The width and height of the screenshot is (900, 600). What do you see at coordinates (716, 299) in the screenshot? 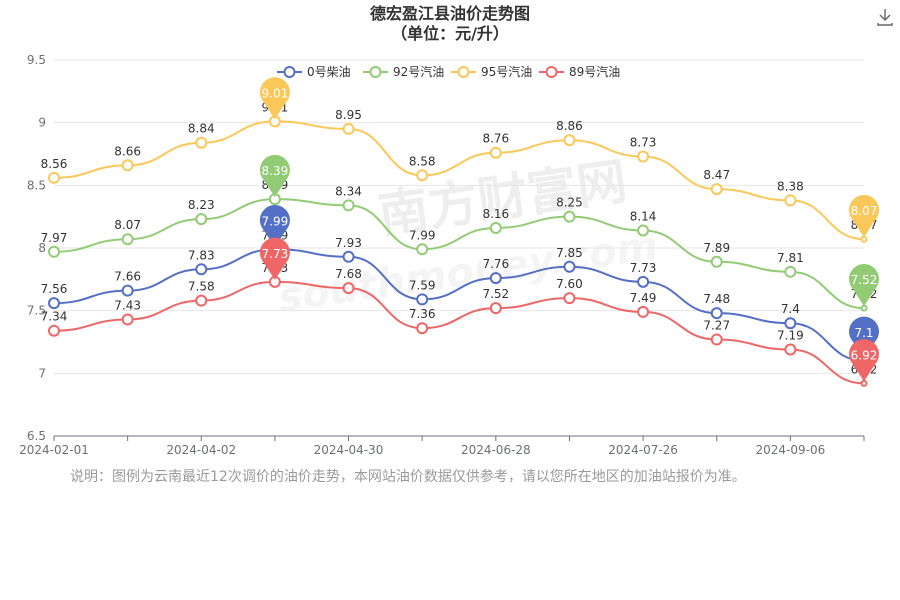
I see `data-label: 7.48` at bounding box center [716, 299].